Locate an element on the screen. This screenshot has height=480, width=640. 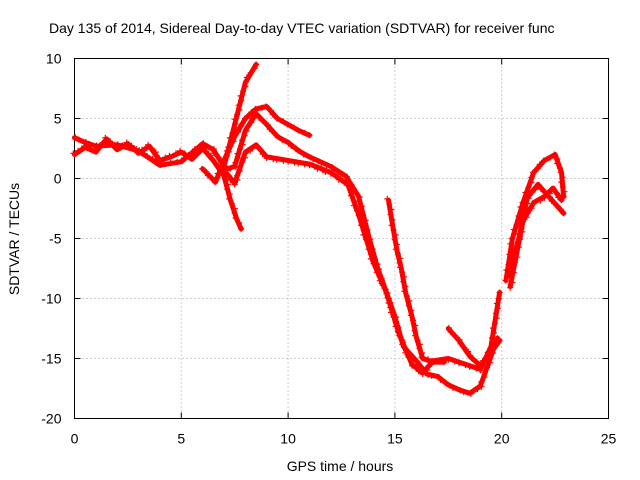
y-tick-label: -15 is located at coordinates (51, 359).